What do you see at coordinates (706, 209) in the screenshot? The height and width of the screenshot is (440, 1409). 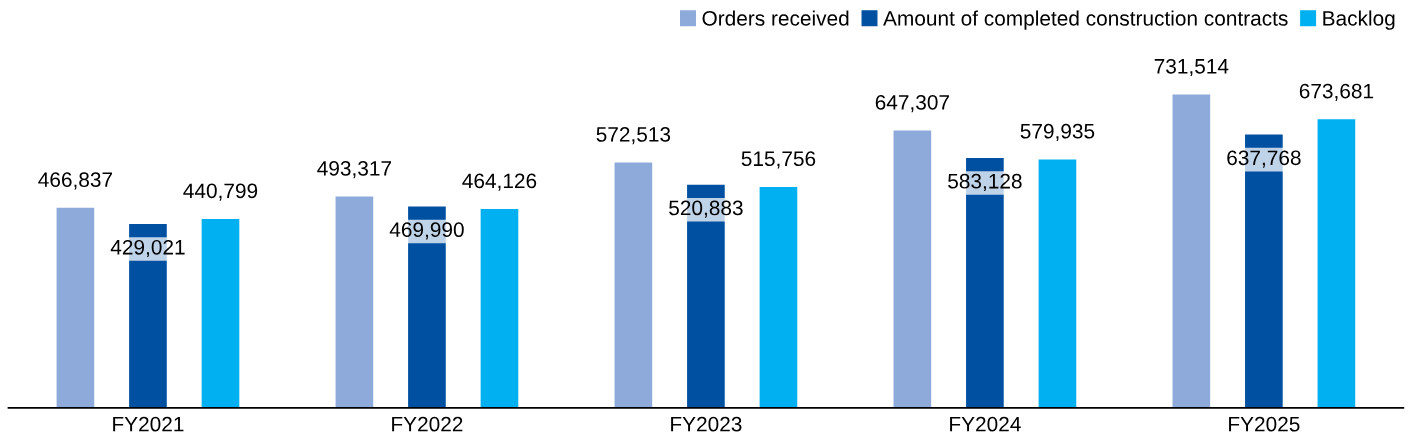 I see `data-label: 520,883` at bounding box center [706, 209].